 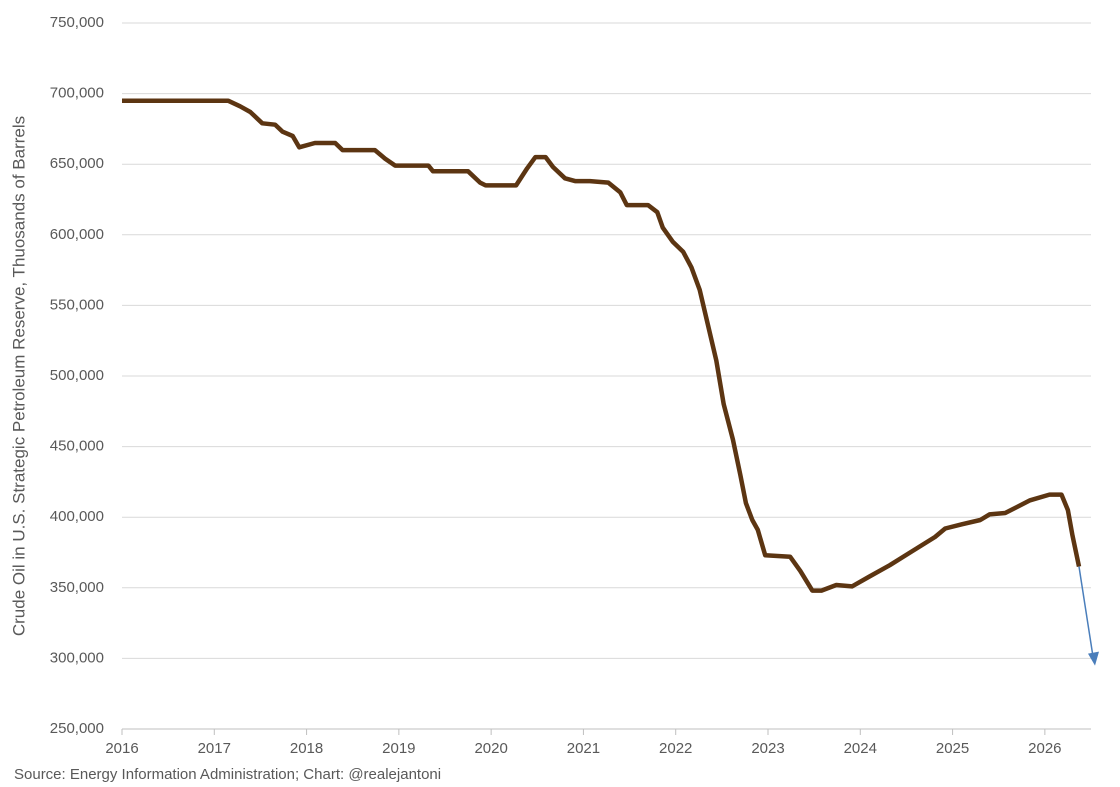 What do you see at coordinates (77, 234) in the screenshot?
I see `y-tick-label: 600,000` at bounding box center [77, 234].